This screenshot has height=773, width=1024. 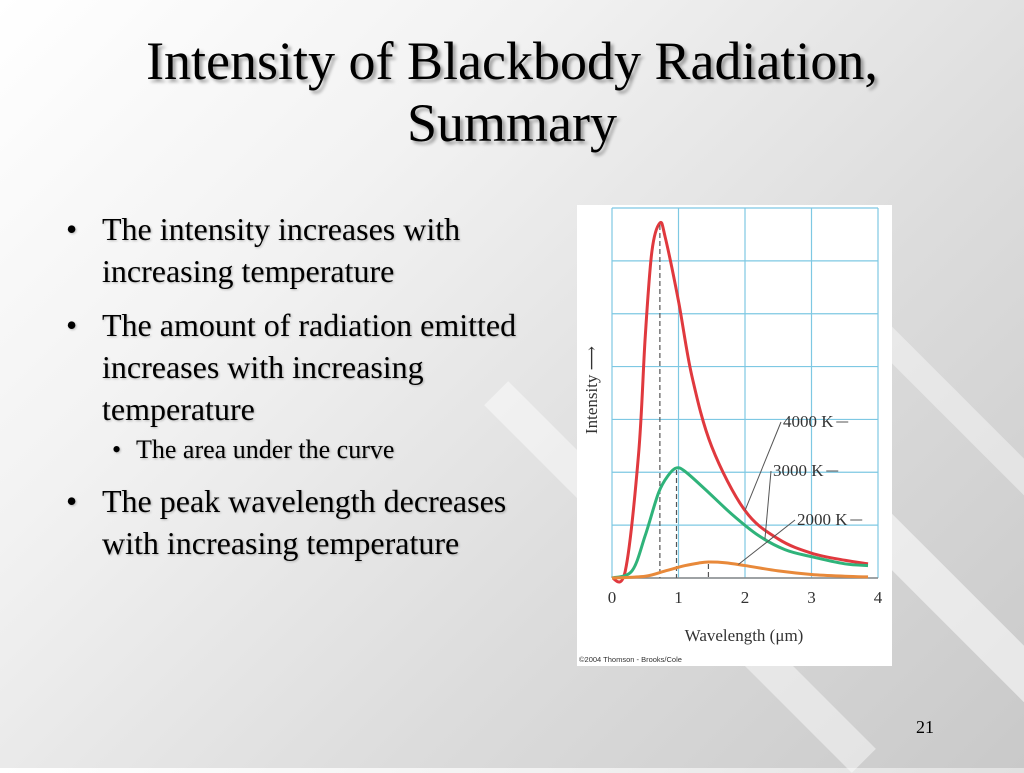 I want to click on chart-labels: 0 1 2 3 4 4000 K 3000 K 2000 K, so click(x=745, y=509).